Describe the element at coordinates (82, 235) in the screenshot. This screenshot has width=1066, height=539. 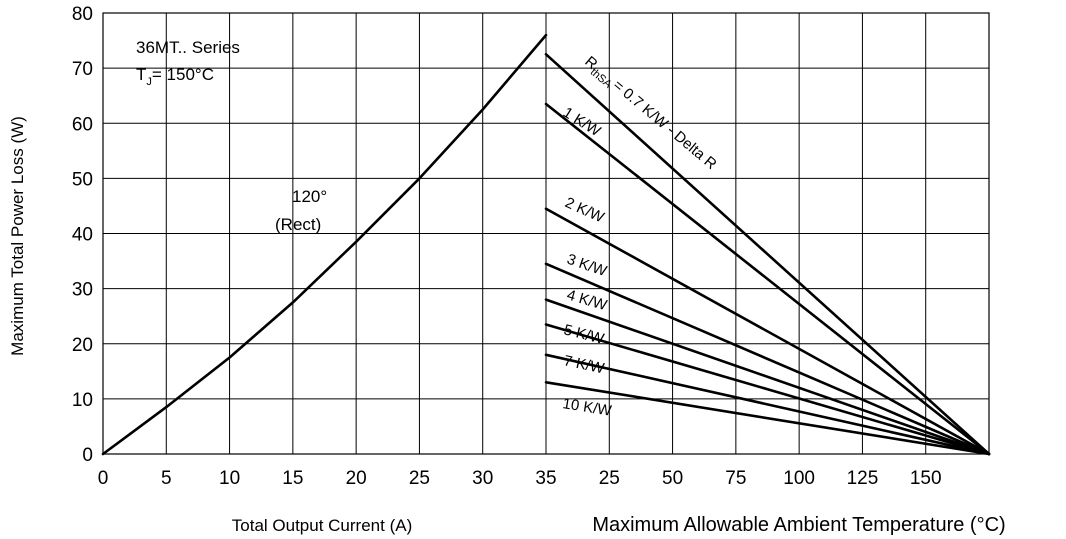
I see `y-tick-label: 40` at that location.